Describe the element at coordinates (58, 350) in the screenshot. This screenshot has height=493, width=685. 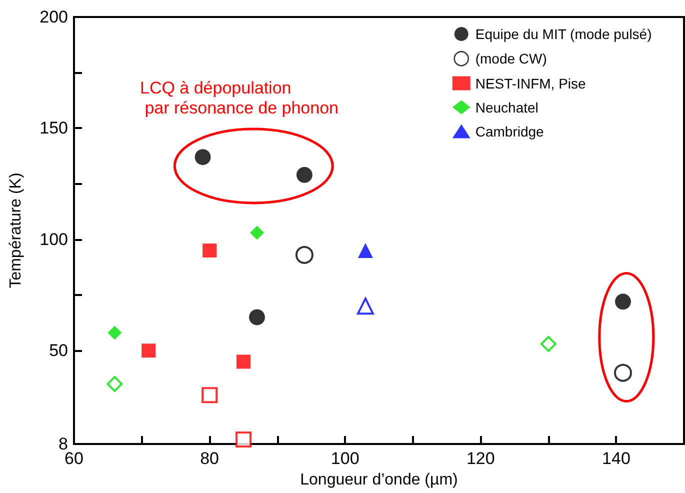
I see `y-tick-label: 50` at that location.